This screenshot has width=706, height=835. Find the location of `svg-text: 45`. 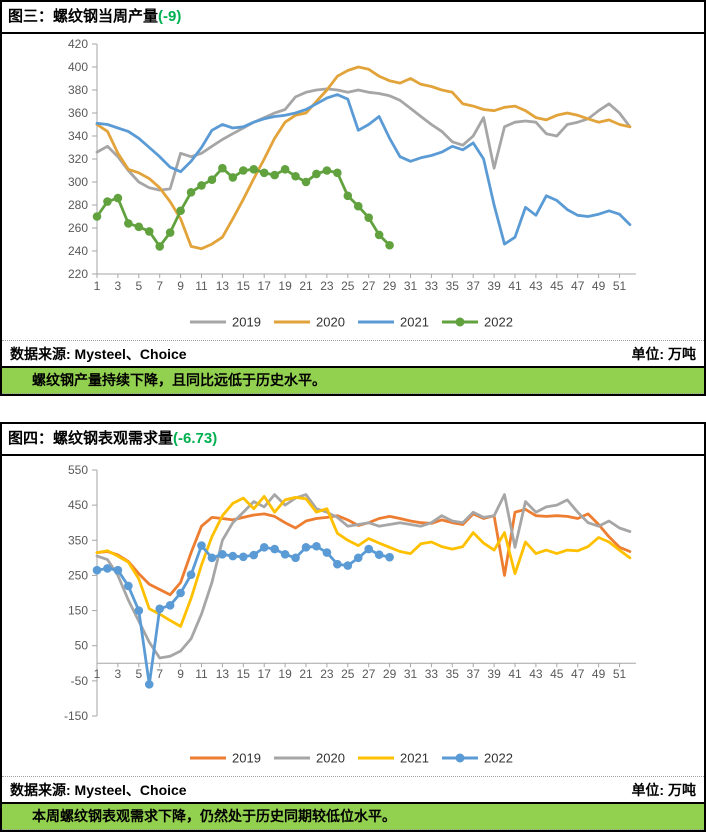

svg-text: 45 is located at coordinates (557, 286).